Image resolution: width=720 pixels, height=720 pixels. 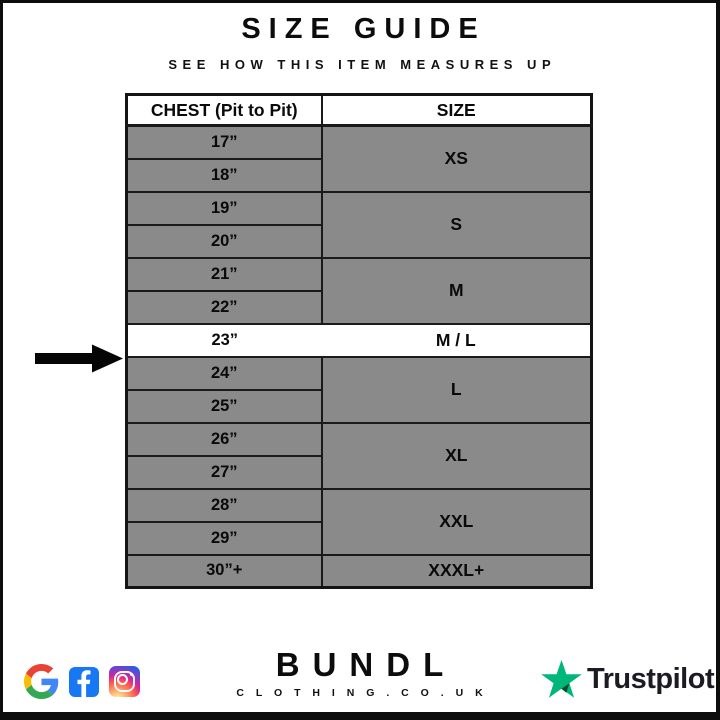 I want to click on table-row: 17” XS, so click(x=359, y=158).